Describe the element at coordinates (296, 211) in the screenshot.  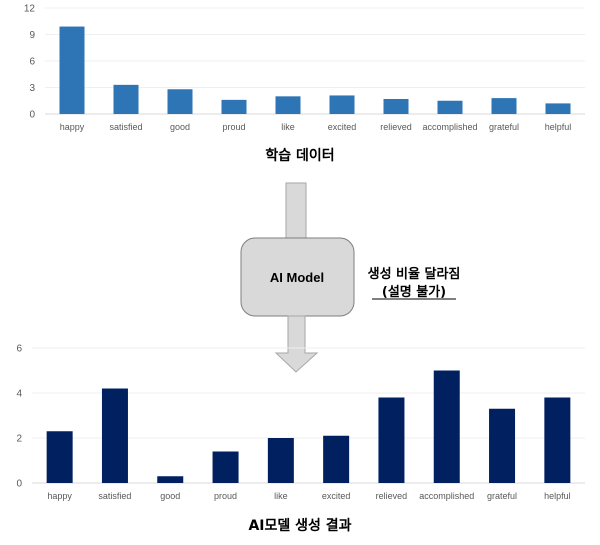
I see `flow-arrow-shaft-top` at that location.